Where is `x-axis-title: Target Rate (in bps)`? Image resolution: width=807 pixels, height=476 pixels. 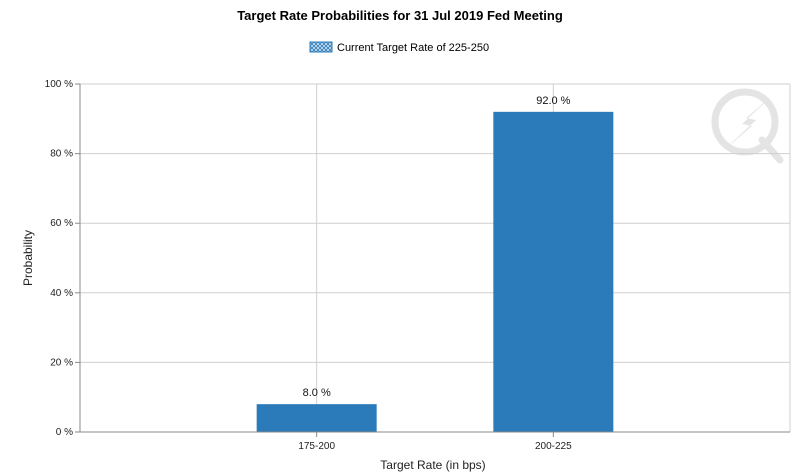 x-axis-title: Target Rate (in bps) is located at coordinates (432, 465).